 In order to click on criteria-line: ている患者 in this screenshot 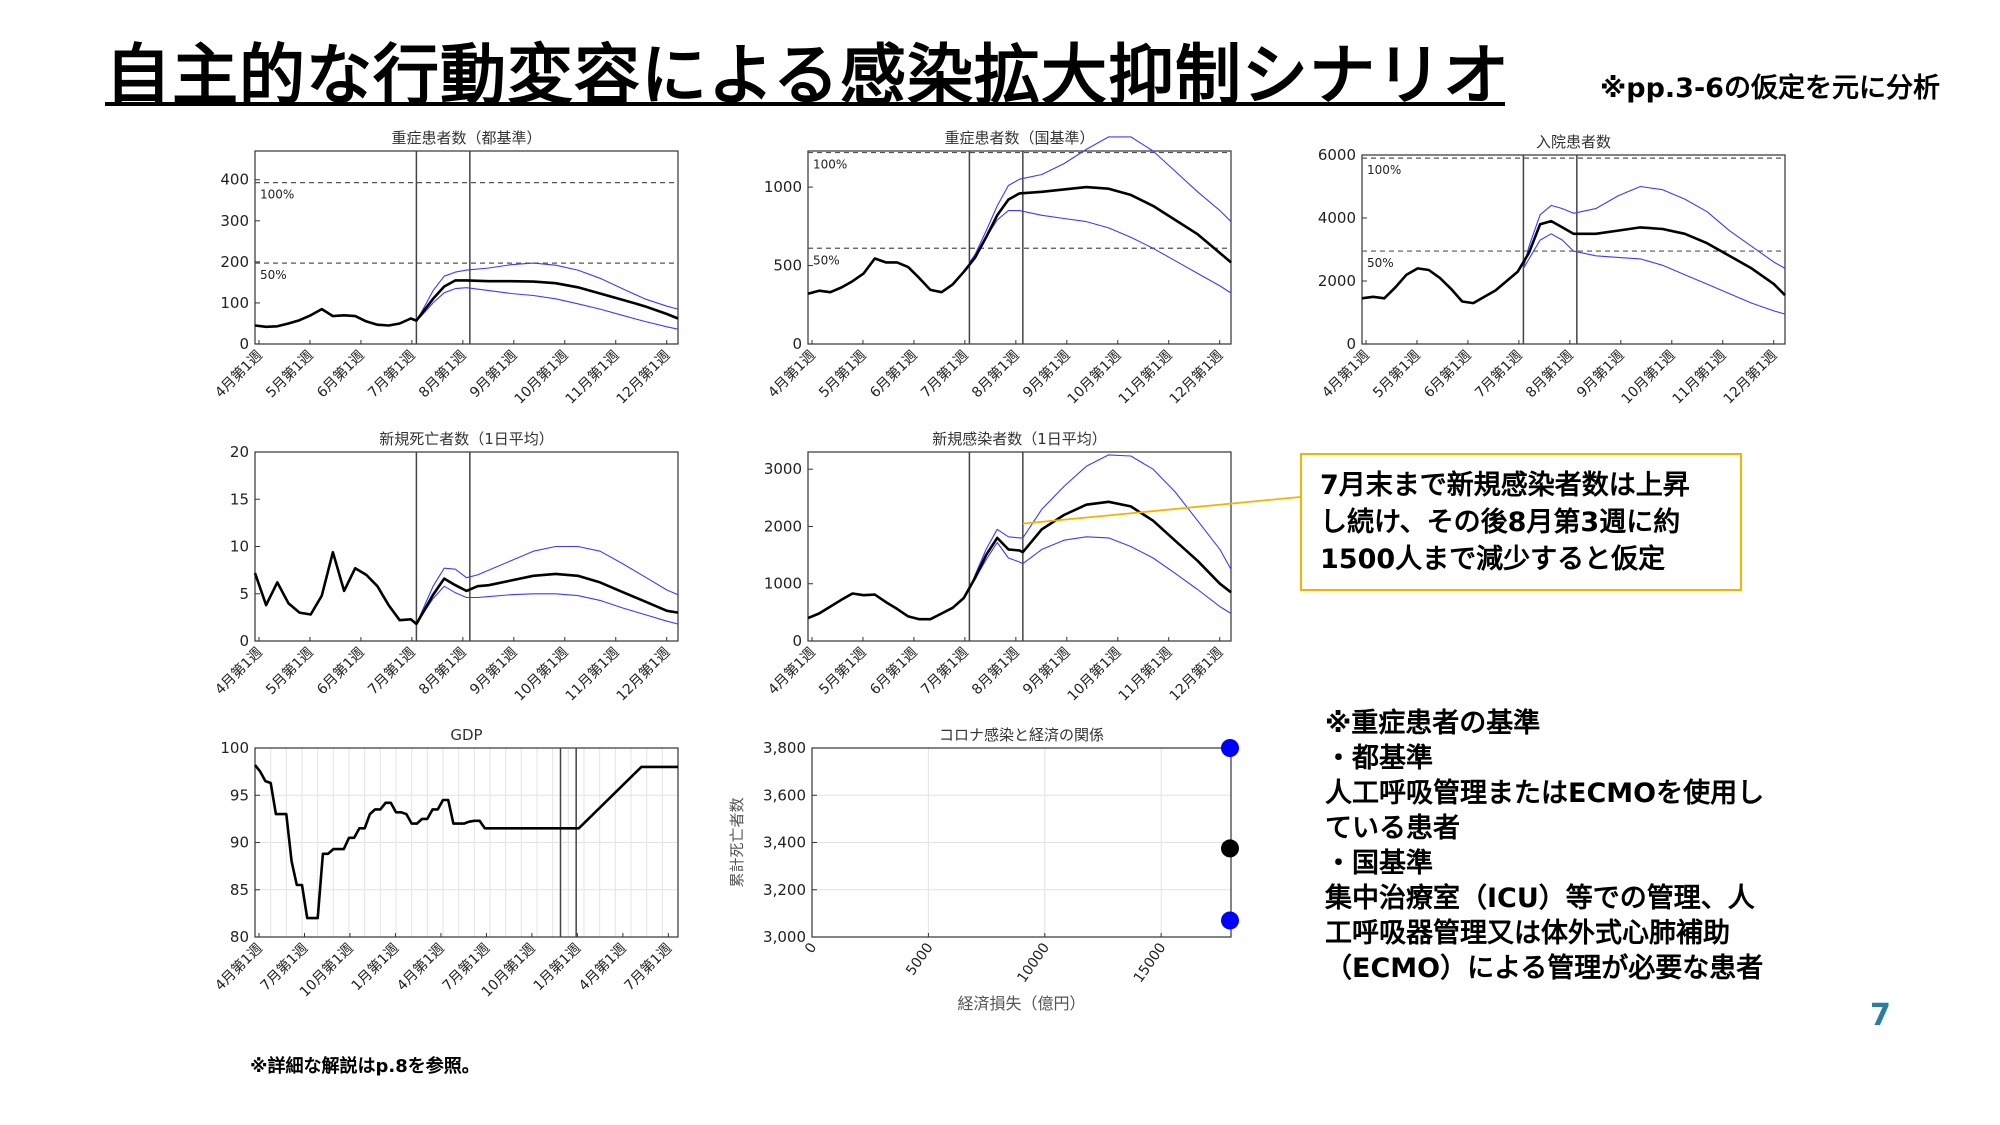, I will do `click(1392, 828)`.